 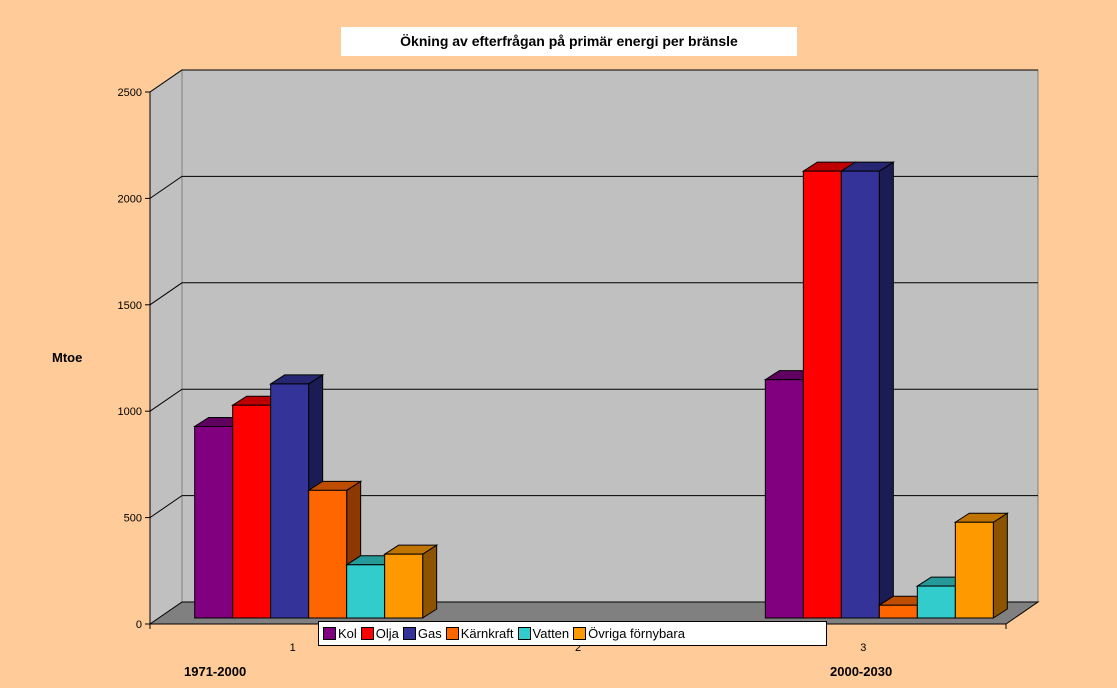 What do you see at coordinates (130, 412) in the screenshot?
I see `y-tick-label: 1000` at bounding box center [130, 412].